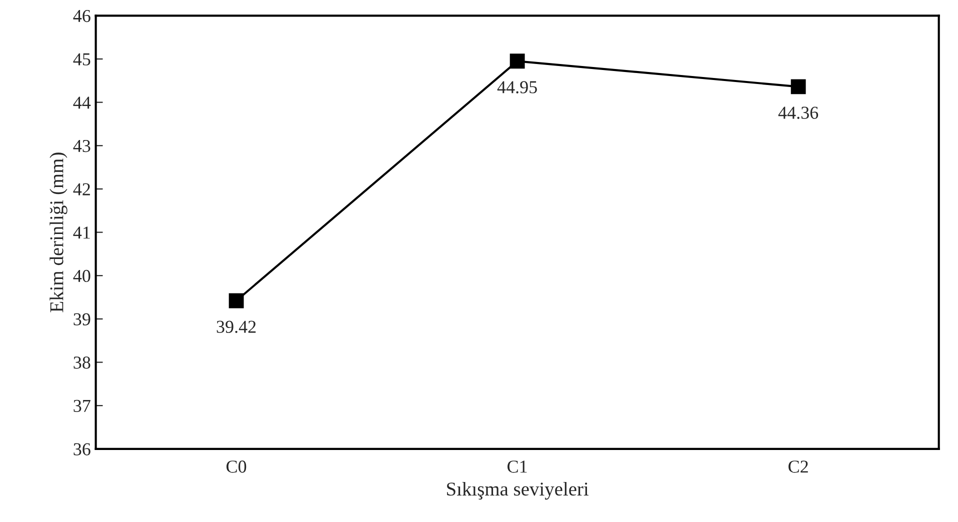 This screenshot has width=958, height=522. What do you see at coordinates (81, 232) in the screenshot?
I see `y-tick-label: 41` at bounding box center [81, 232].